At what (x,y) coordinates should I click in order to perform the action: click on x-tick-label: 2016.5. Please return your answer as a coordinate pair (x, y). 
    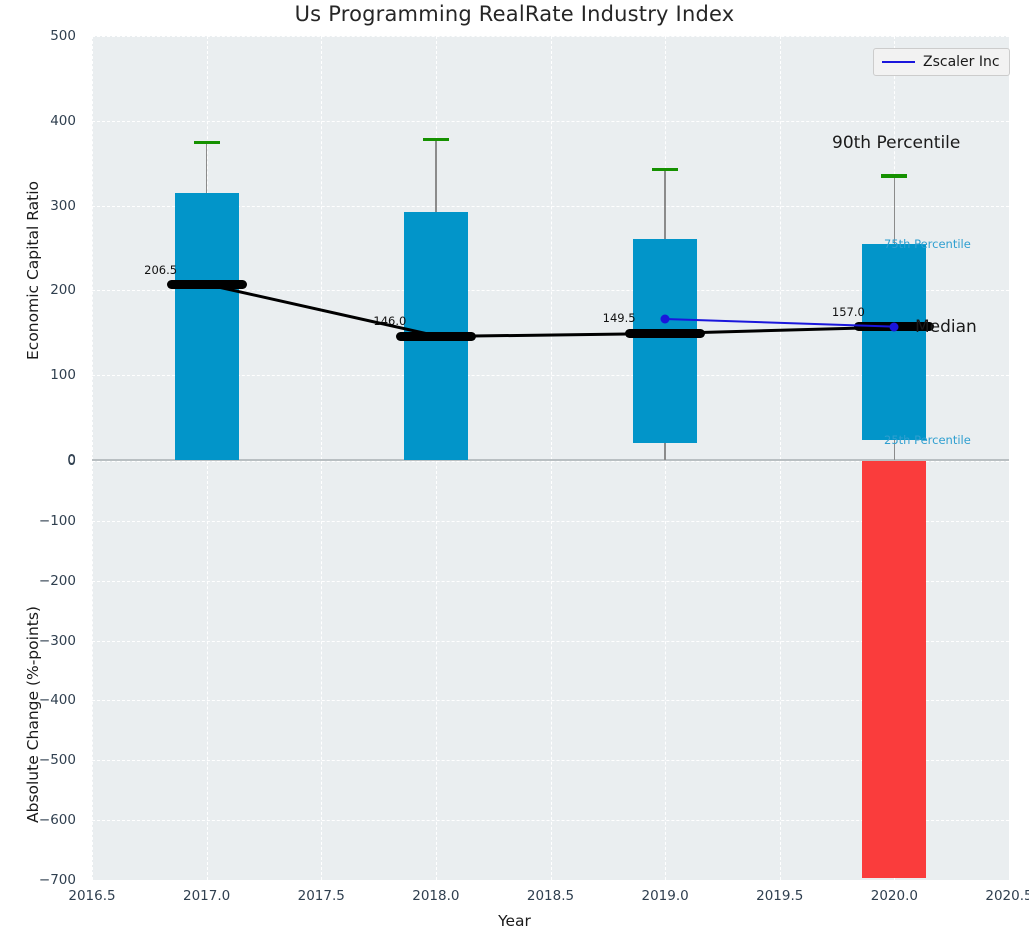
    Looking at the image, I should click on (92, 896).